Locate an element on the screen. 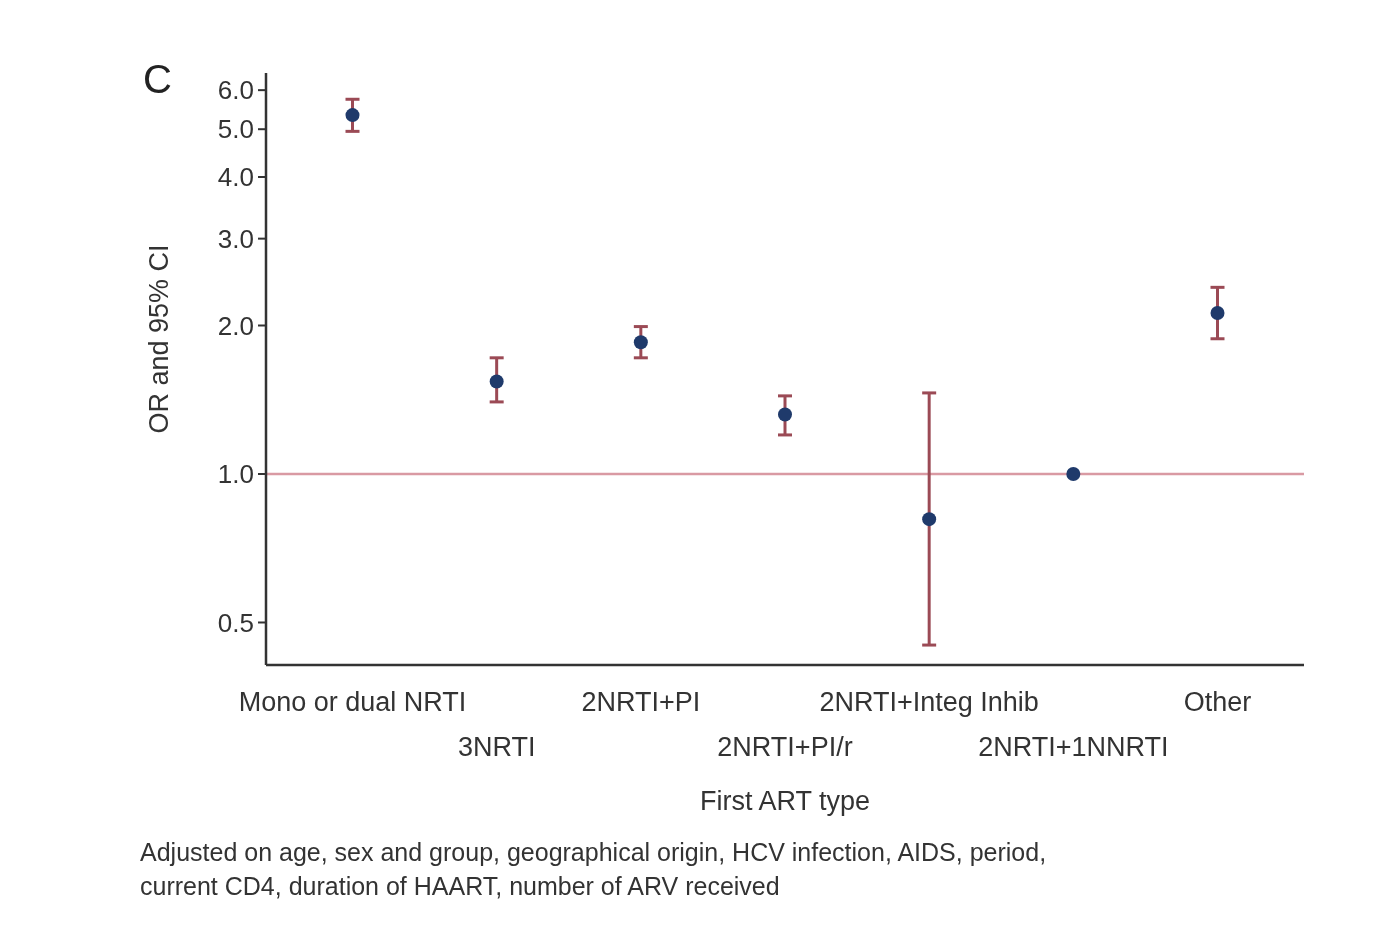  text: current CD4, duration of HAART, number of ARV received is located at coordinates (460, 886).